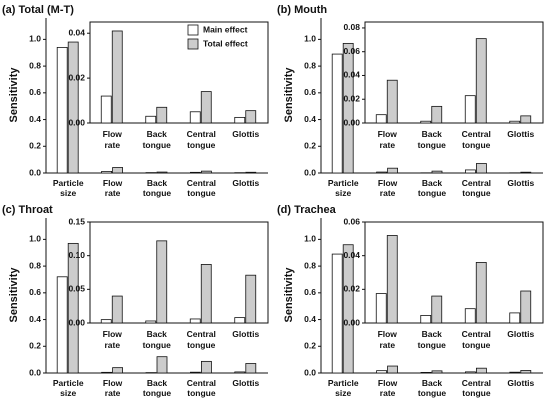  Describe the element at coordinates (76, 255) in the screenshot. I see `y-tick-label: 0.10` at that location.